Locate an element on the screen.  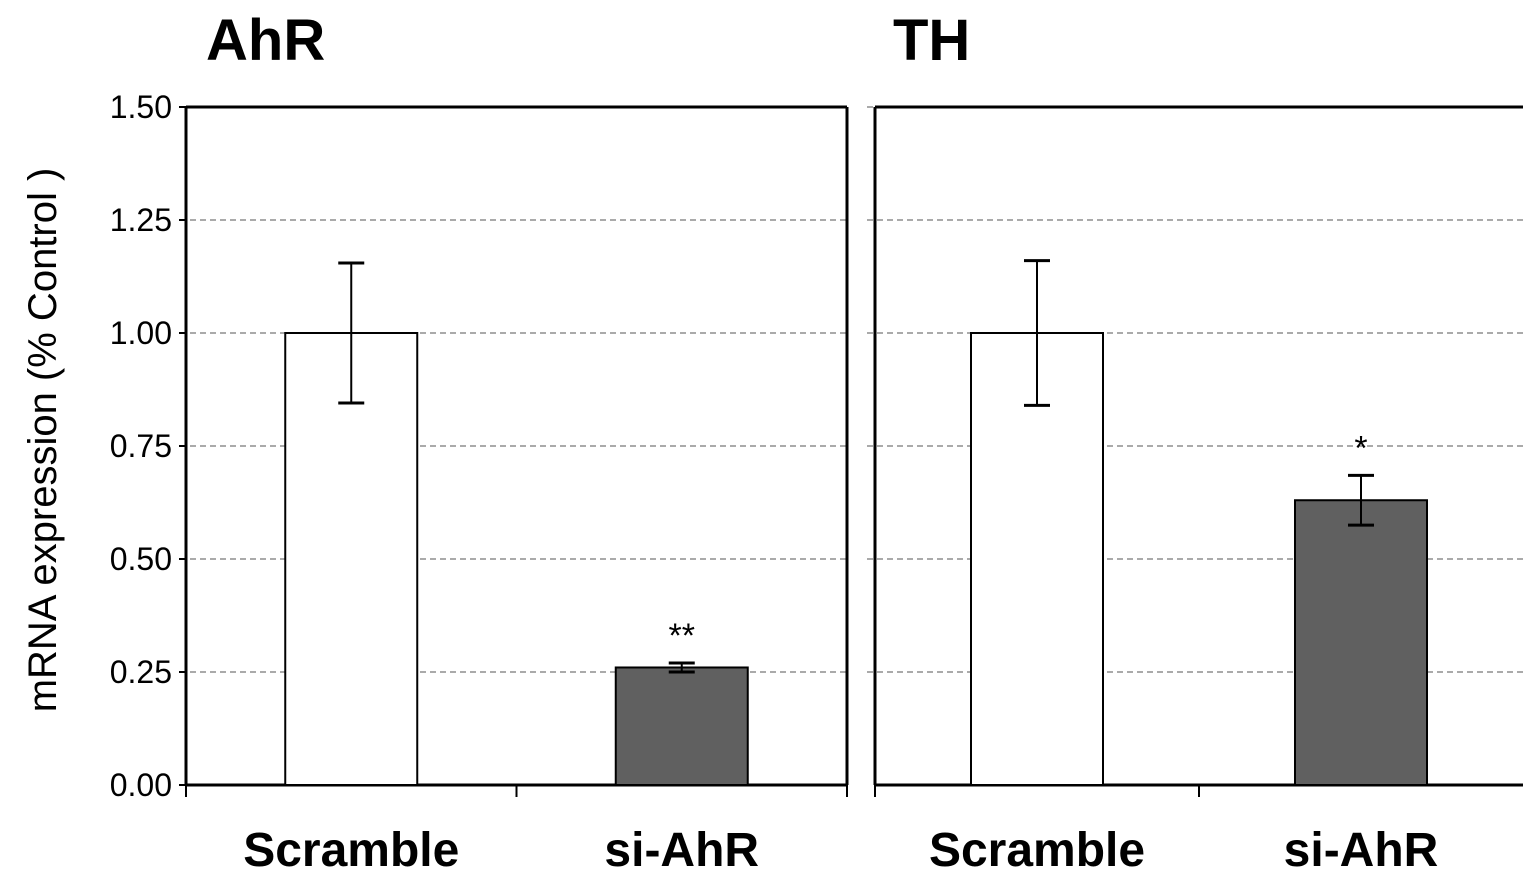
significance-label-si-ahr: ** is located at coordinates (682, 636).